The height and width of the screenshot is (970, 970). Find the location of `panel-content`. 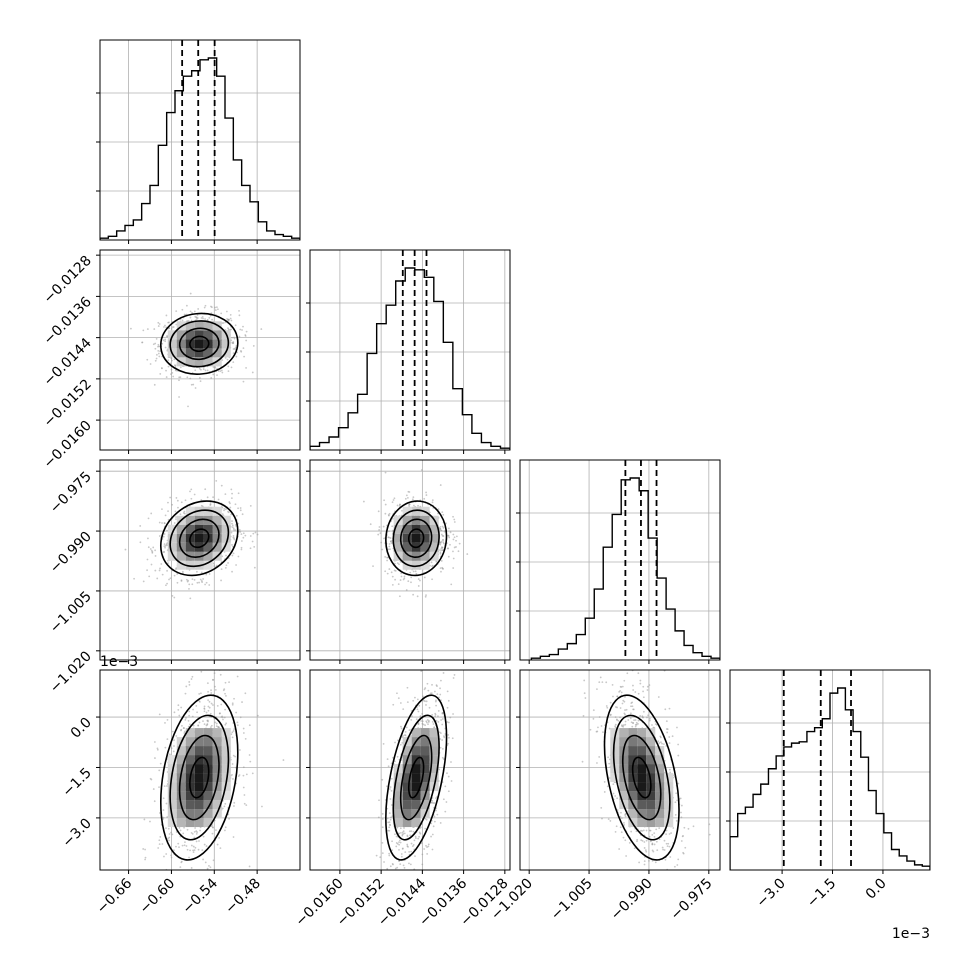

panel-content is located at coordinates (410, 350).